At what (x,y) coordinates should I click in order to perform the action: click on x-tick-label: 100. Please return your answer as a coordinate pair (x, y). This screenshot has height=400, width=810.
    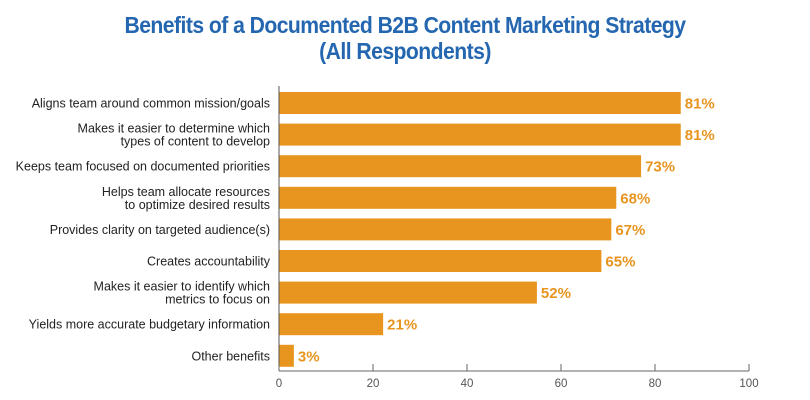
    Looking at the image, I should click on (748, 384).